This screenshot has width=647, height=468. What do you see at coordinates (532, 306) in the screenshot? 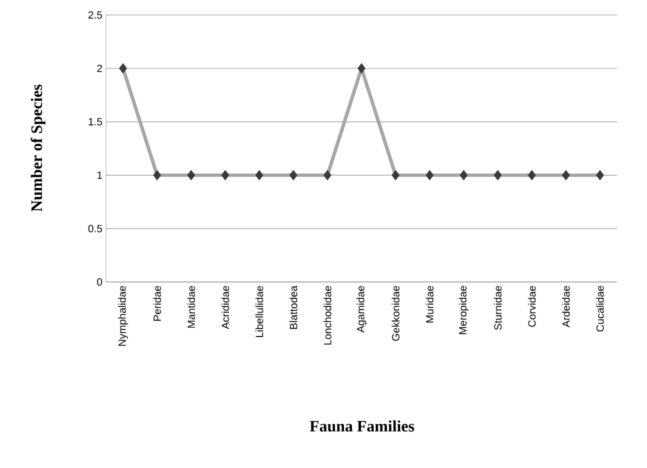
I see `x-tick-label: Corvidae` at bounding box center [532, 306].